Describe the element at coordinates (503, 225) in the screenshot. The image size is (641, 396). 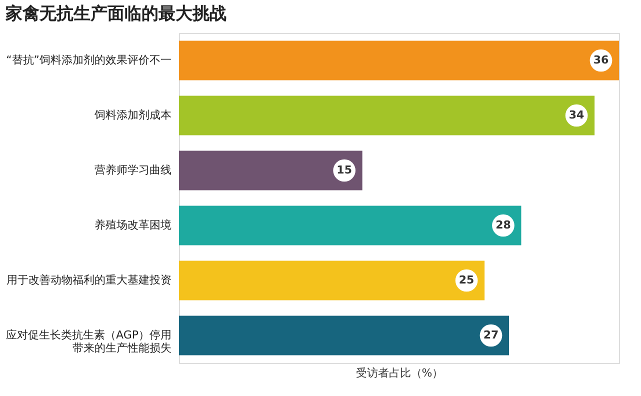
I see `data-label: 28` at that location.